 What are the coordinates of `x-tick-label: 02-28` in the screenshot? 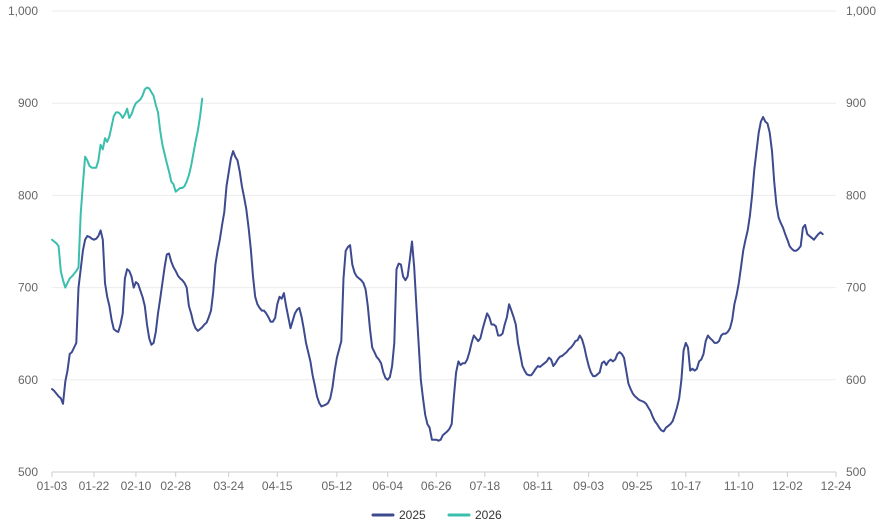 It's located at (175, 486).